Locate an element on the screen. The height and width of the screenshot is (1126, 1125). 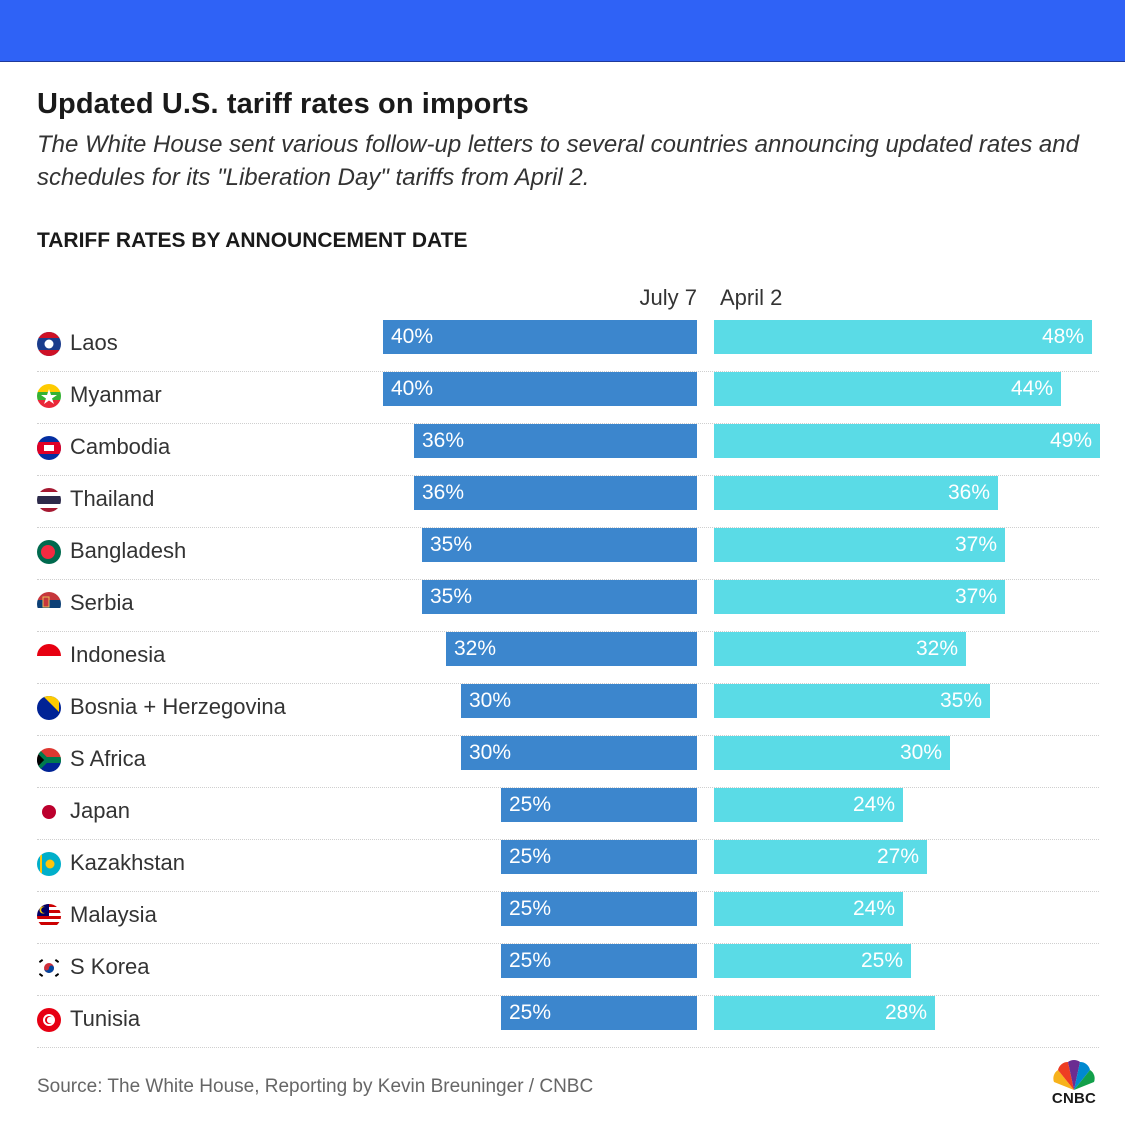
bar-april: 32% is located at coordinates (840, 649).